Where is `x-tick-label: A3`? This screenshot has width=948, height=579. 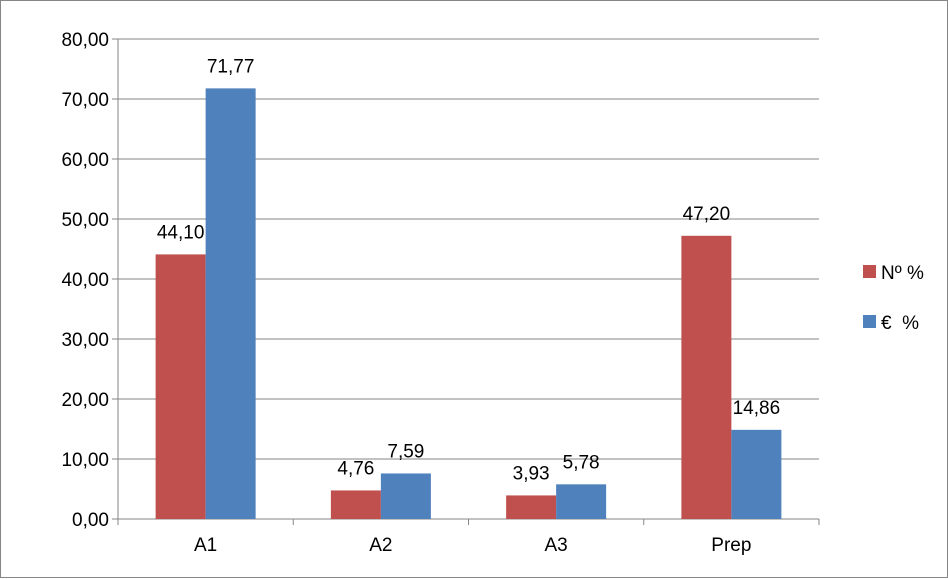
x-tick-label: A3 is located at coordinates (556, 545).